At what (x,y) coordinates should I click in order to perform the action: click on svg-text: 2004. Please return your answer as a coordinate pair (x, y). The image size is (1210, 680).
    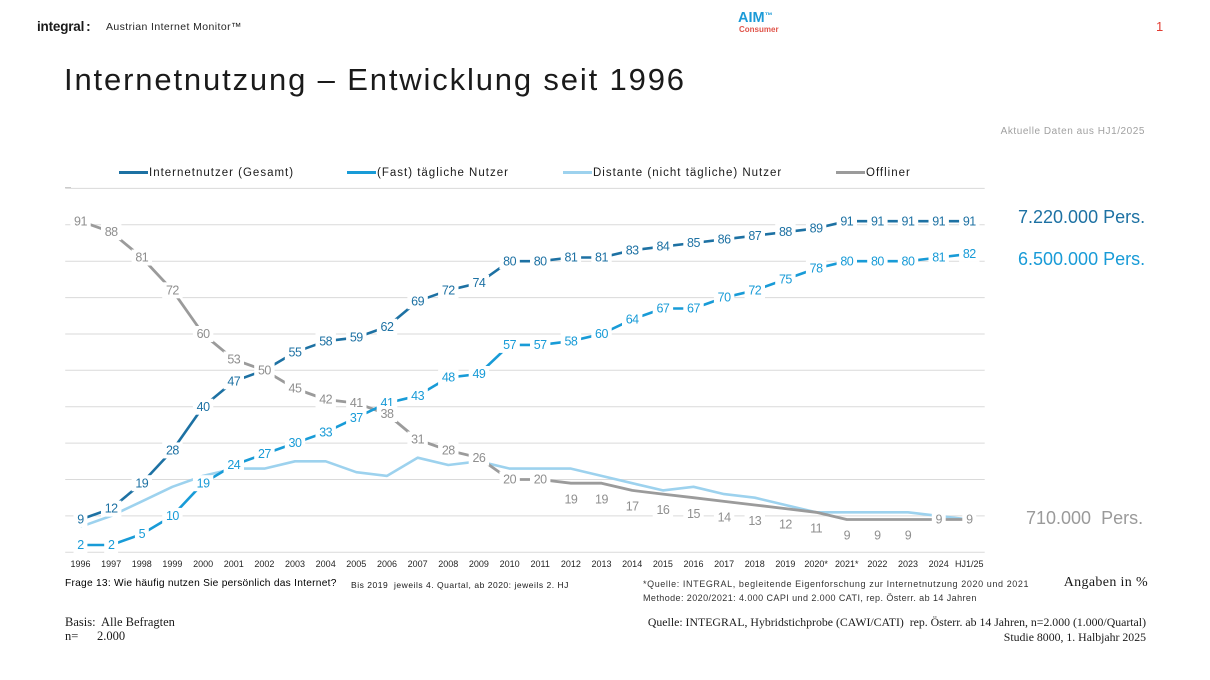
    Looking at the image, I should click on (326, 564).